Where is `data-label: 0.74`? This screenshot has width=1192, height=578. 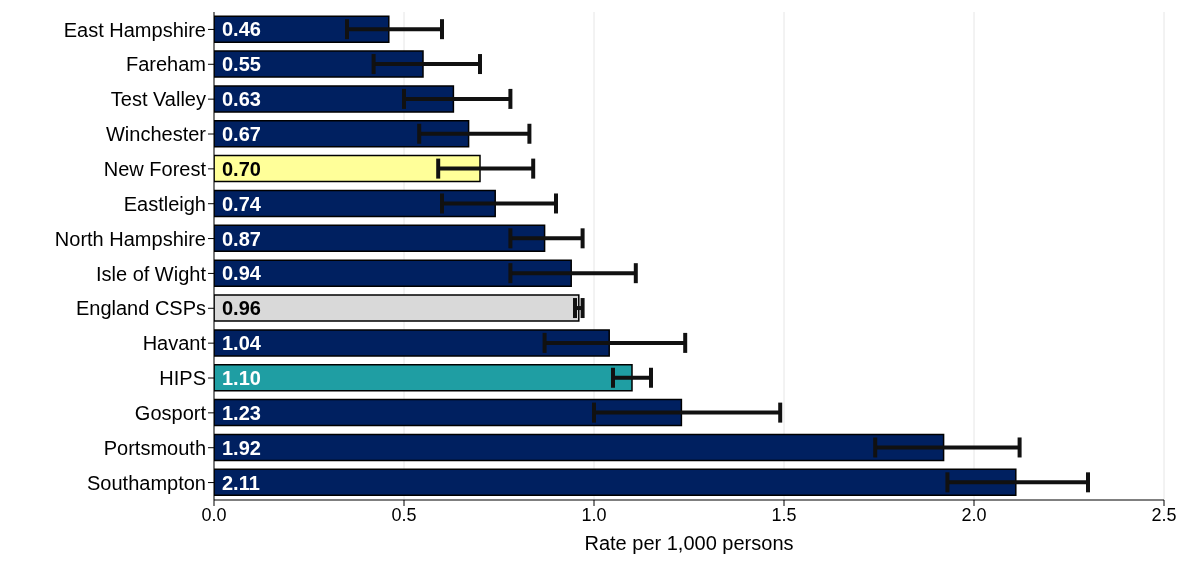 data-label: 0.74 is located at coordinates (242, 203).